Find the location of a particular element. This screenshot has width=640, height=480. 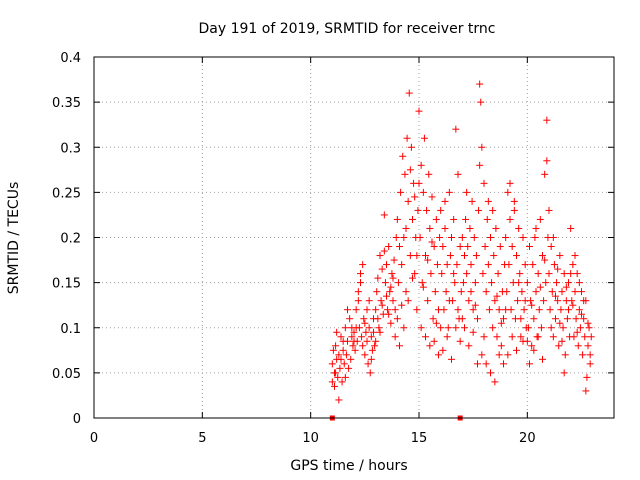

y-tick-label: 0.25 is located at coordinates (66, 193).